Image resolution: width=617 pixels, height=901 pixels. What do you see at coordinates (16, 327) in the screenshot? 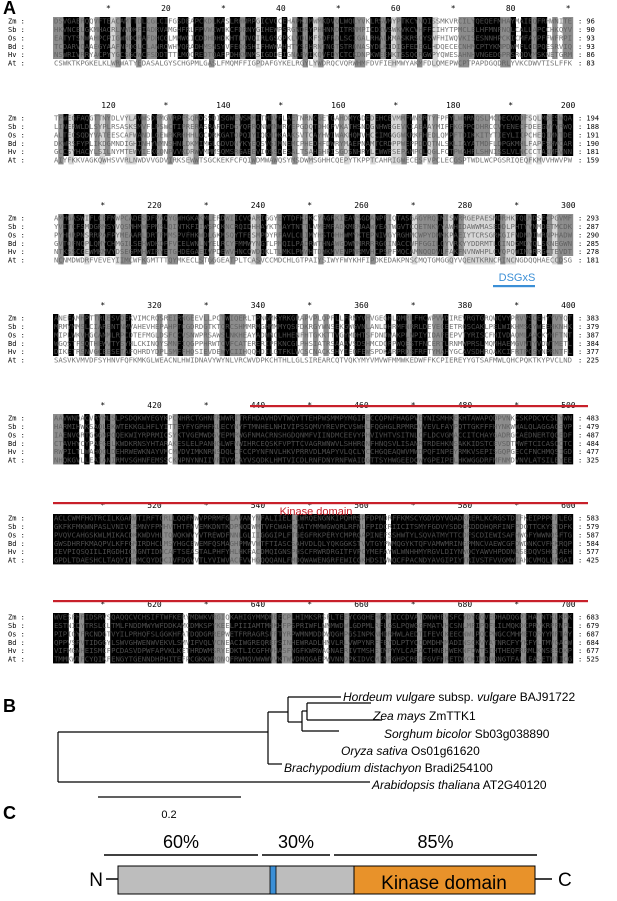
I see `species-label: Sb :` at bounding box center [16, 327].